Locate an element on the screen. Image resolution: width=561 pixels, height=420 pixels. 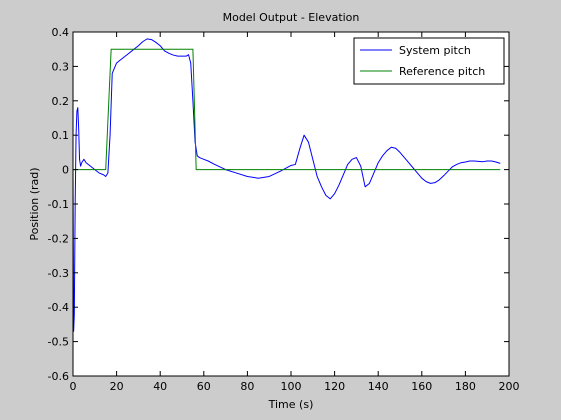
x-tick-label-8: 160 is located at coordinates (421, 386).